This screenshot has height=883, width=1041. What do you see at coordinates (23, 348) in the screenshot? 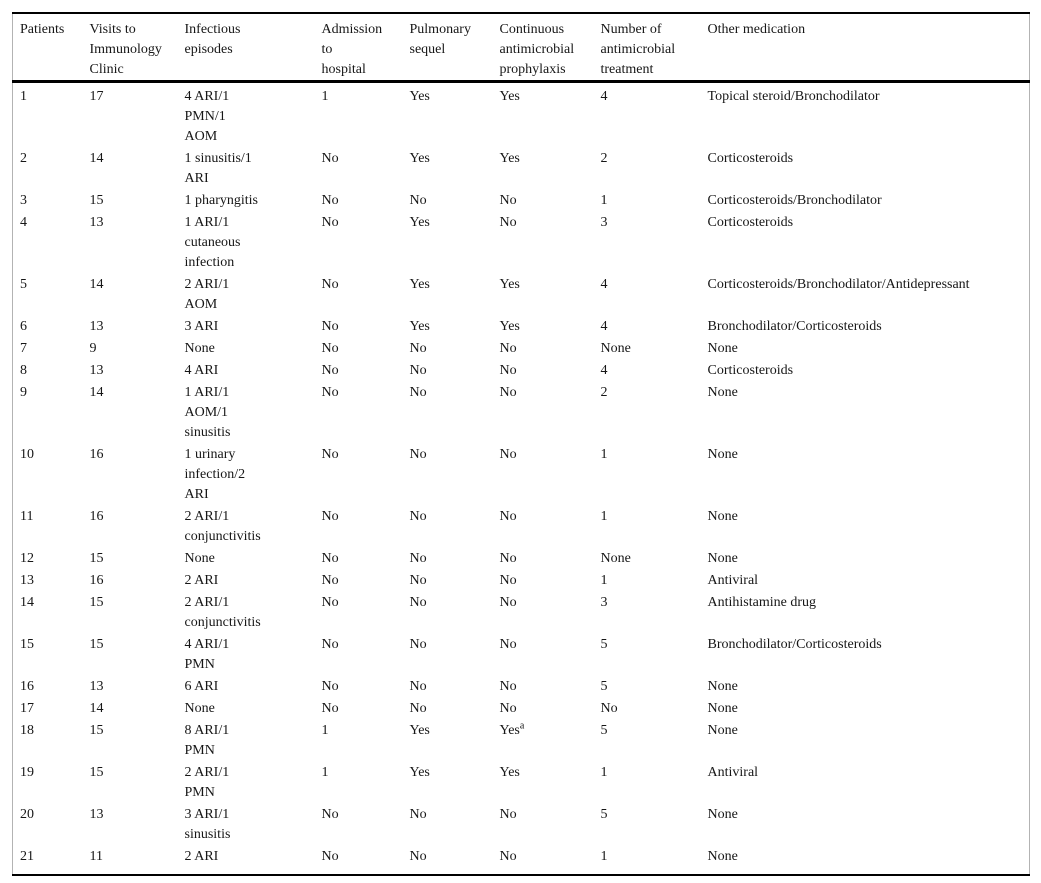
I see `cell-patients: 7` at bounding box center [23, 348].